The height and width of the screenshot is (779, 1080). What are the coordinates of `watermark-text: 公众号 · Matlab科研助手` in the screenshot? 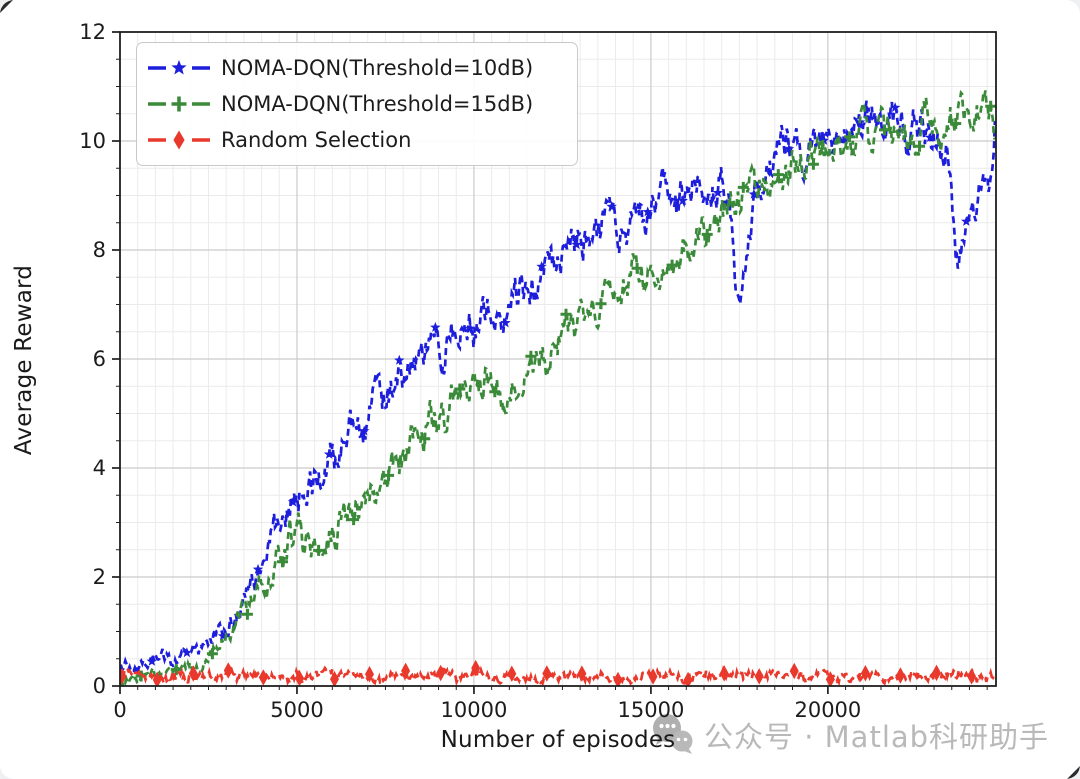 It's located at (877, 737).